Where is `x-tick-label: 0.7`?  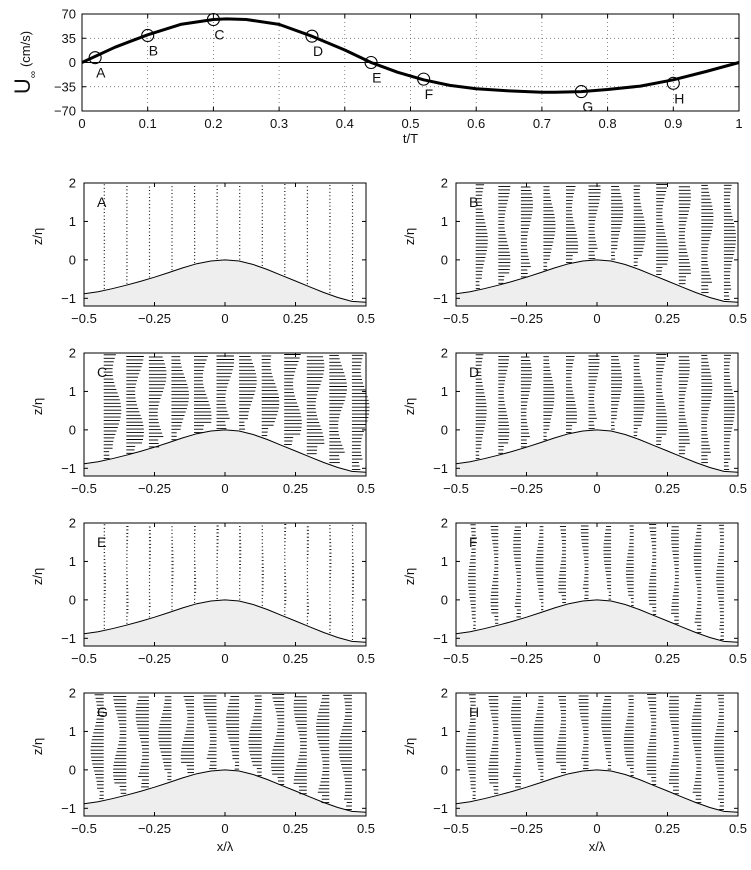 x-tick-label: 0.7 is located at coordinates (542, 123).